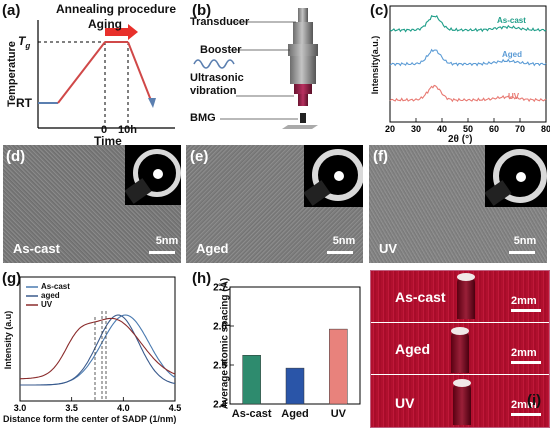  What do you see at coordinates (225, 343) in the screenshot?
I see `h-ylabel: Average atomic spacing (Å)` at bounding box center [225, 343].